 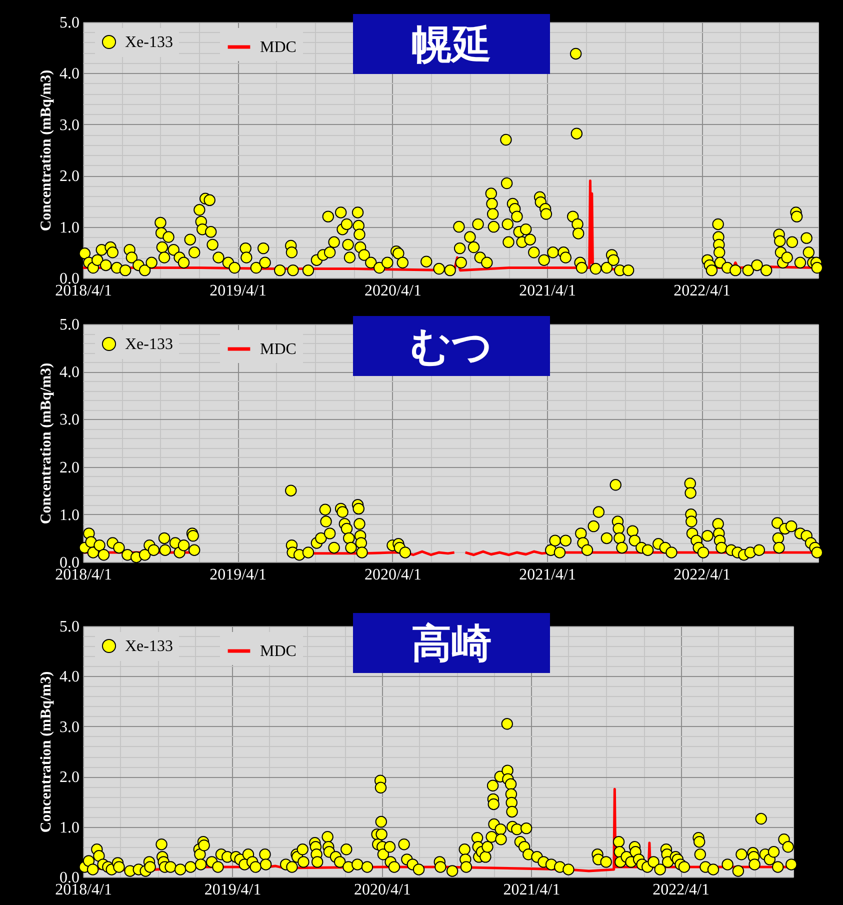 I want to click on chart-title: 高崎, so click(x=451, y=643).